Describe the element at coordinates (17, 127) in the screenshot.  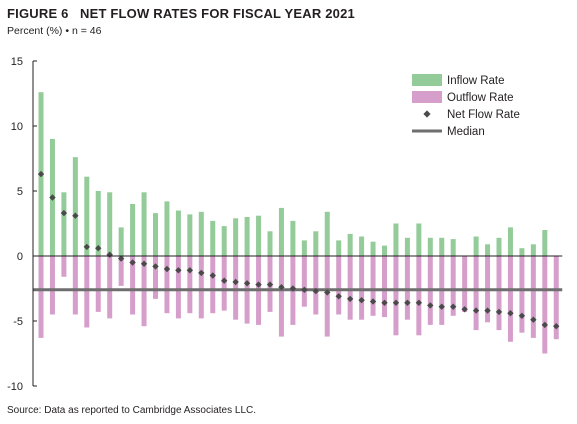
I see `y-tick-label: 10` at that location.